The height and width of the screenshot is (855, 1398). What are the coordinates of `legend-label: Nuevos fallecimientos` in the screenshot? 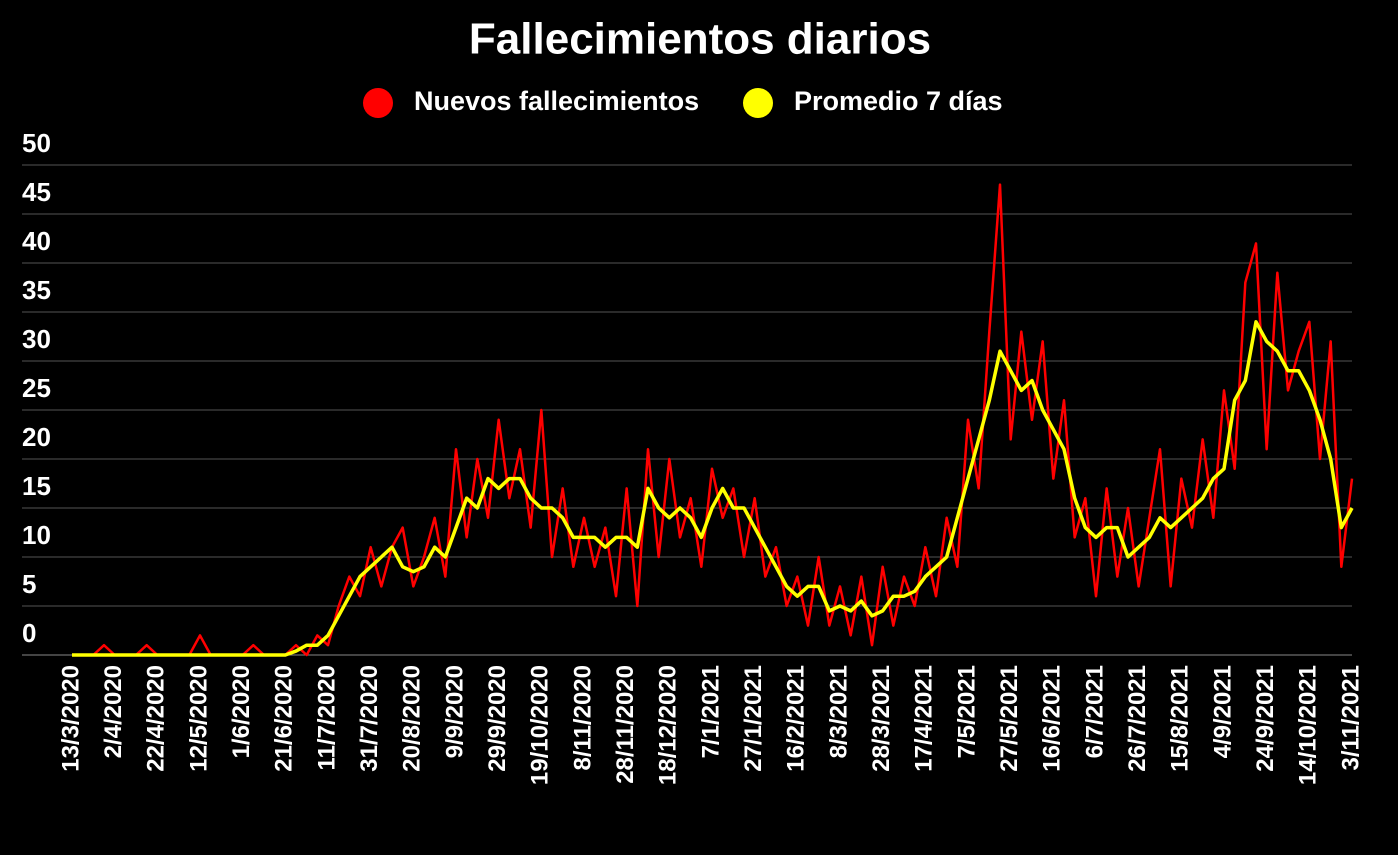 It's located at (556, 101).